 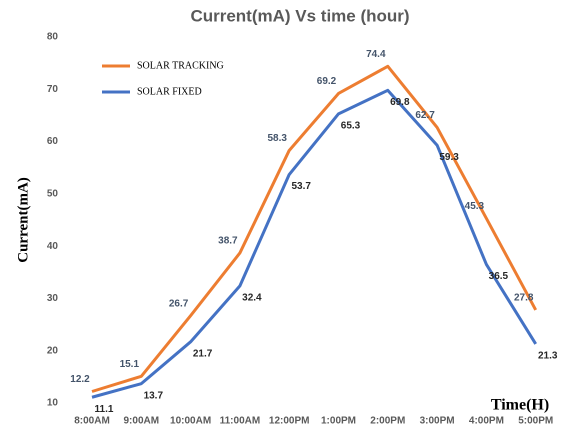 What do you see at coordinates (252, 298) in the screenshot?
I see `data-label: 32.4` at bounding box center [252, 298].